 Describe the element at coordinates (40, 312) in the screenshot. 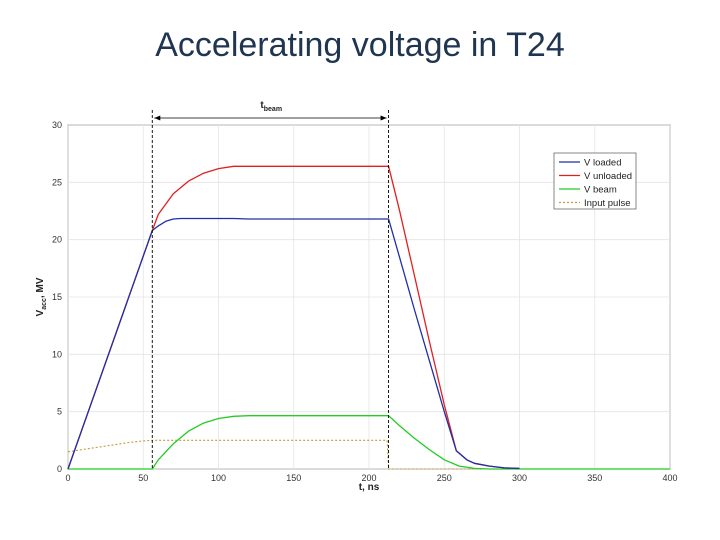

I see `y-axis-label-main: V` at that location.